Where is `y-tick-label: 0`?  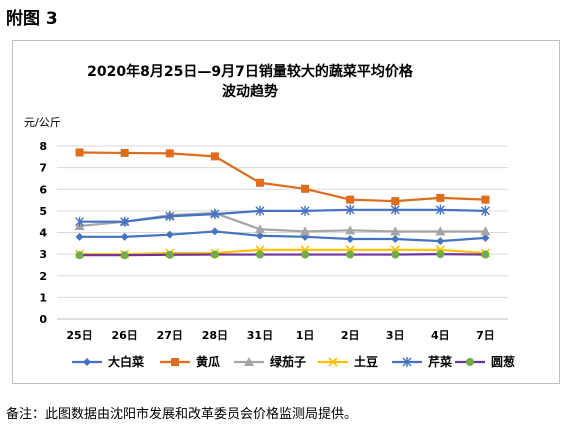 y-tick-label: 0 is located at coordinates (43, 319).